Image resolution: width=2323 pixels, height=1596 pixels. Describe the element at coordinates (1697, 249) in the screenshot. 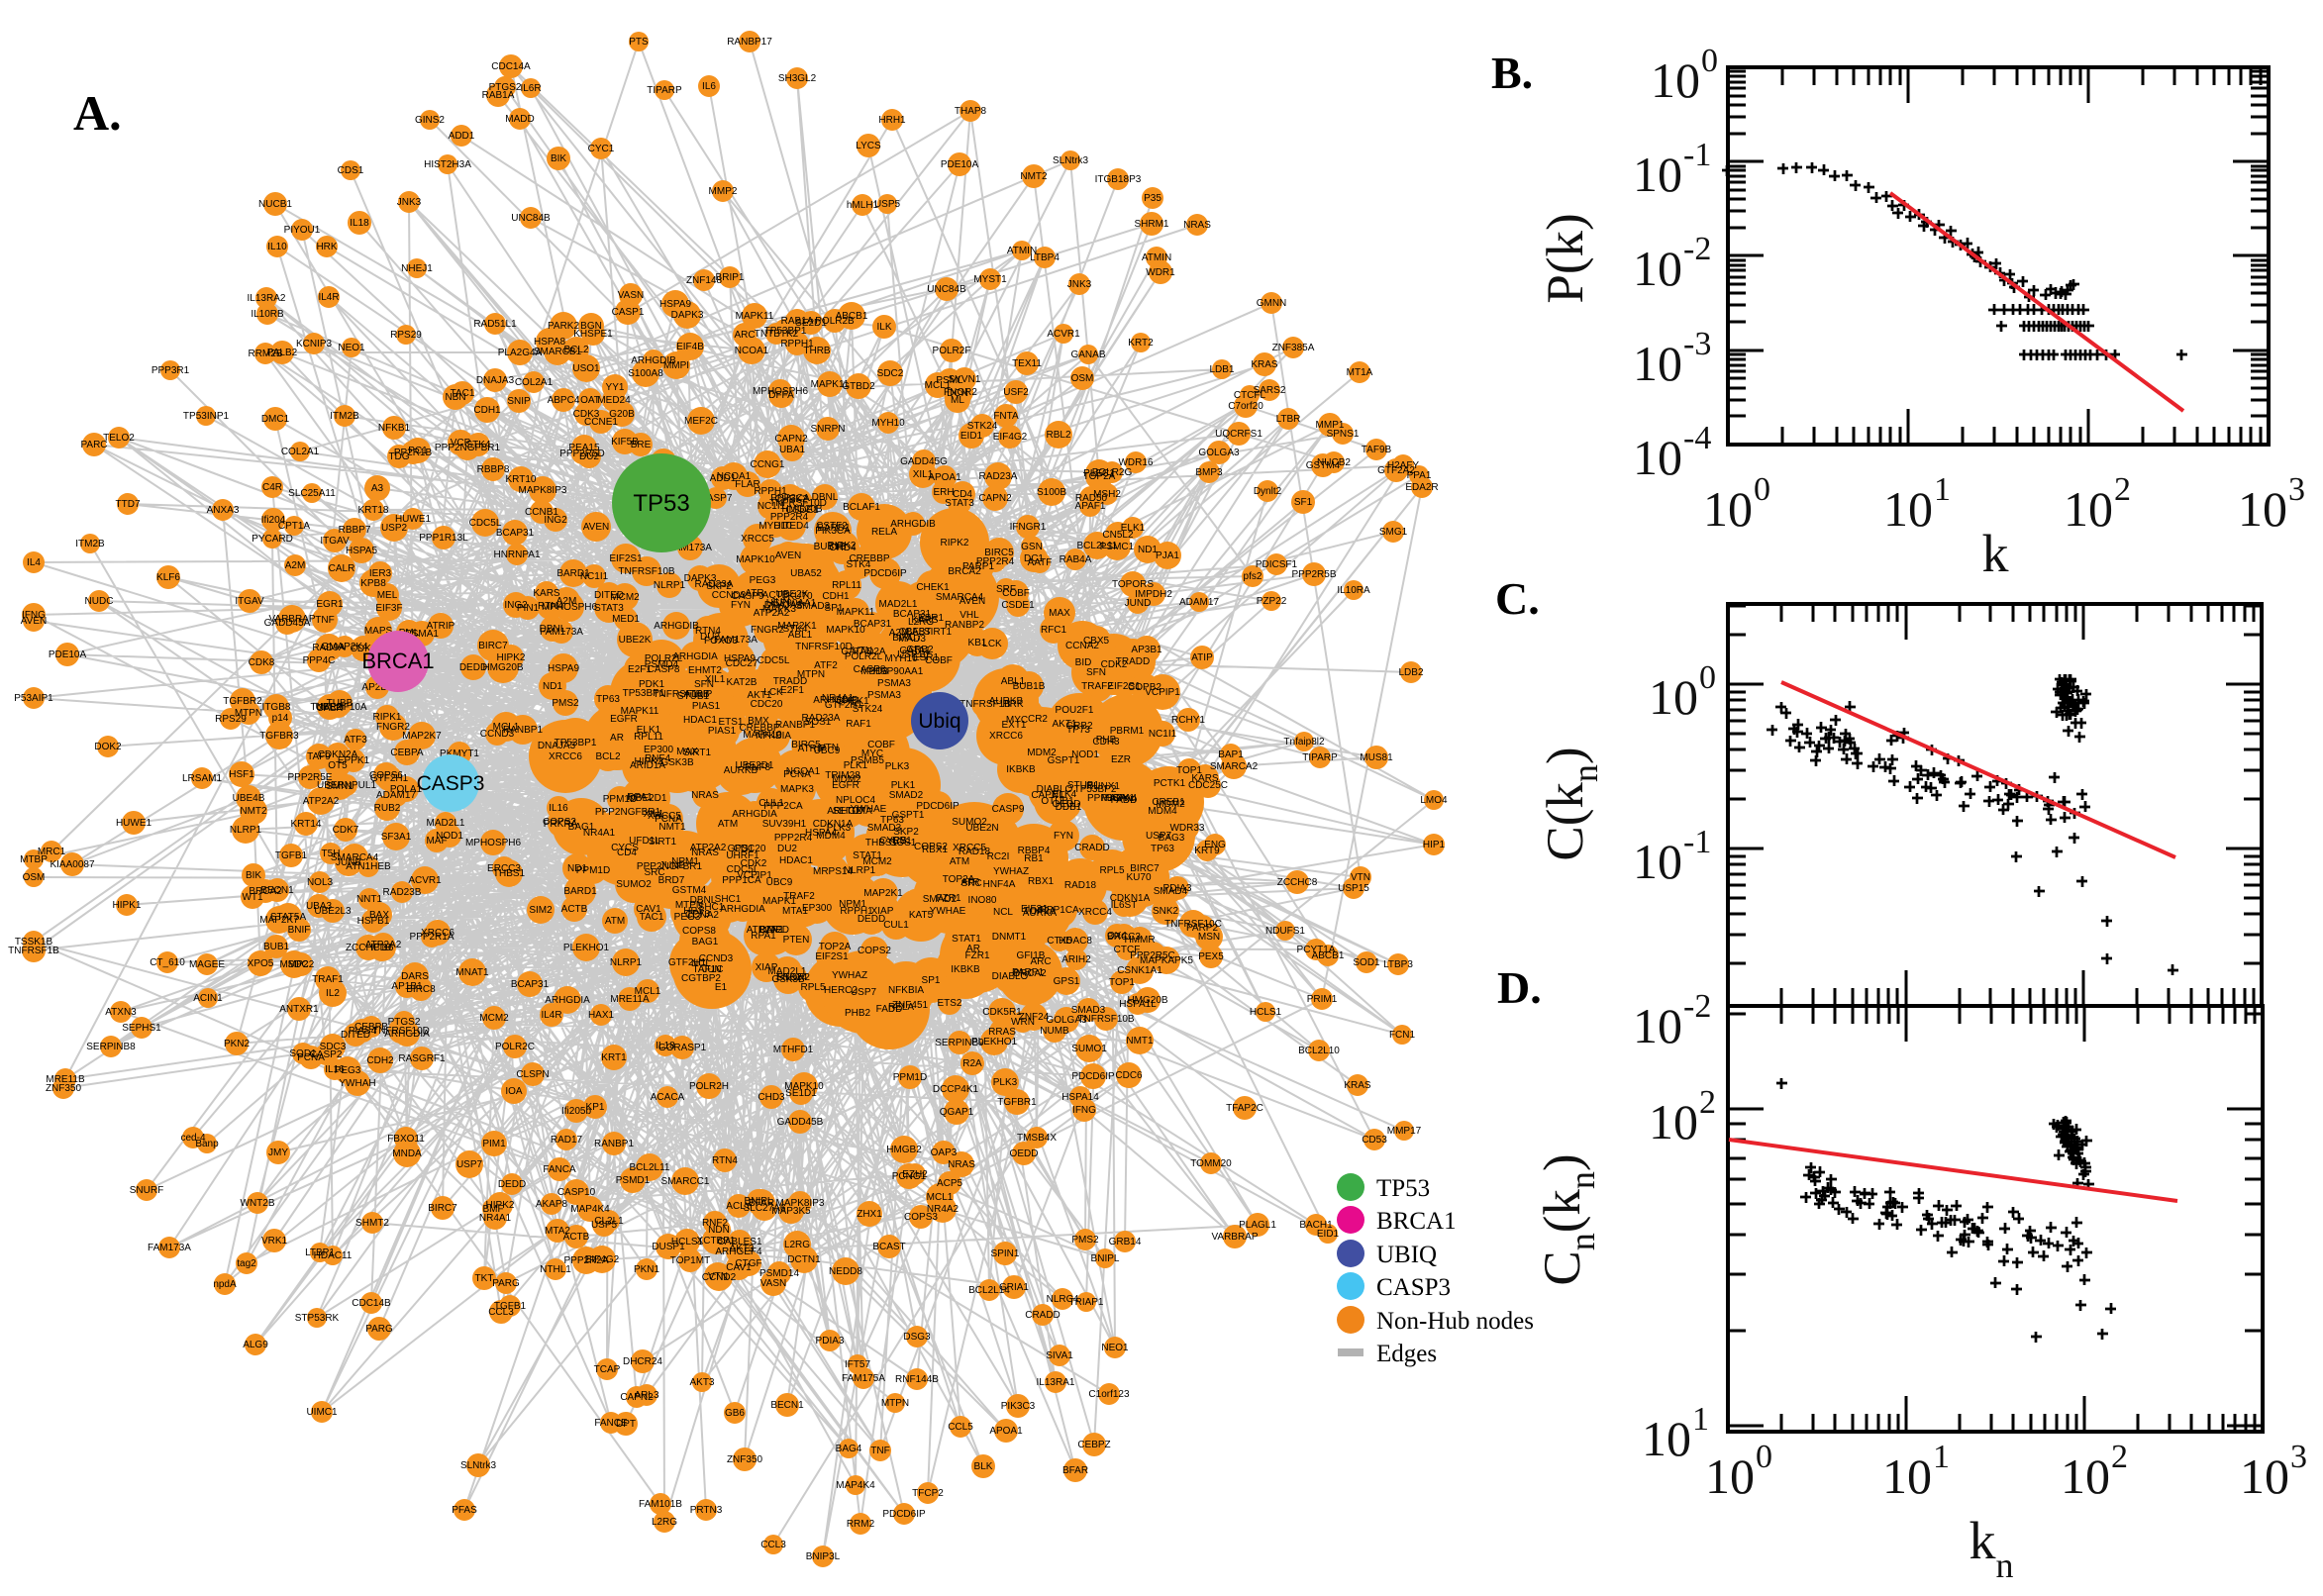

I see `svg-text: -2` at that location.